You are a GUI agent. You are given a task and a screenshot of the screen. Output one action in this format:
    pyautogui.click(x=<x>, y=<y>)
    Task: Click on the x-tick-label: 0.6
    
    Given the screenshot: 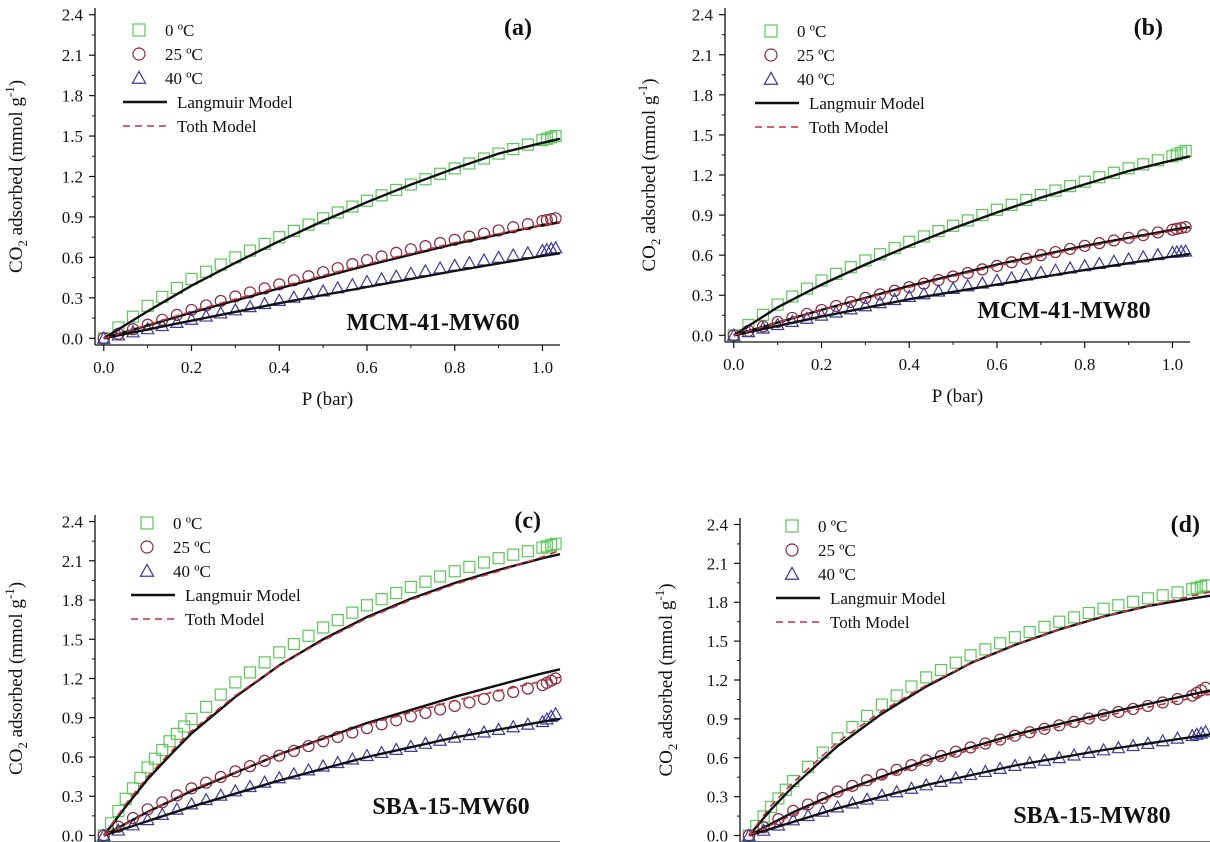 What is the action you would take?
    pyautogui.click(x=366, y=367)
    